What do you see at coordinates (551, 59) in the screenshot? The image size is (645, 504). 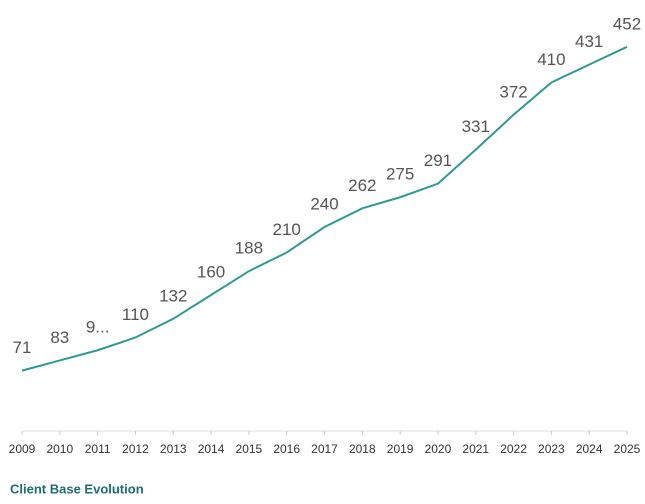 I see `data-label: 410` at bounding box center [551, 59].